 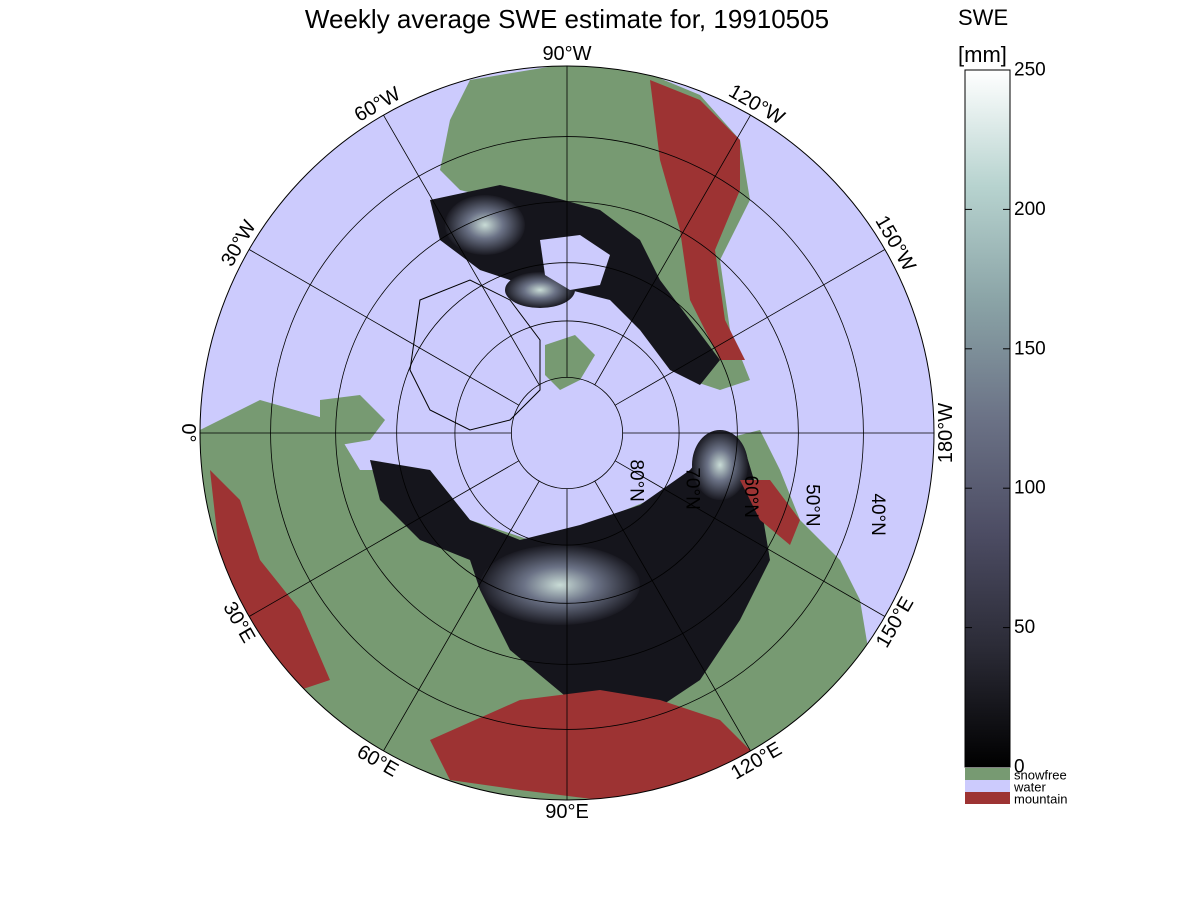 I want to click on legend-swatch-mountain, so click(x=987, y=798).